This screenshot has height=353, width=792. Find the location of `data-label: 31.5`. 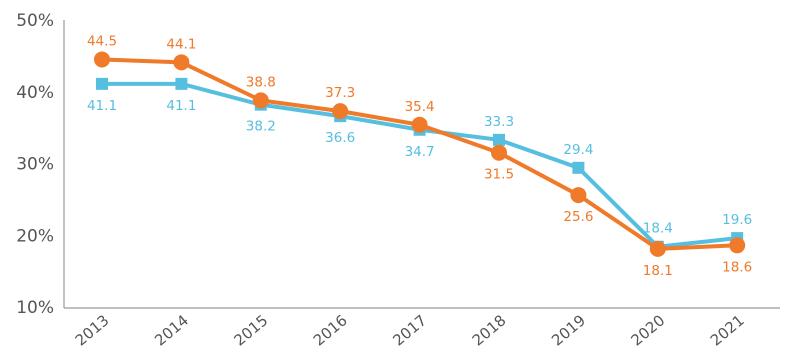

data-label: 31.5 is located at coordinates (499, 175).